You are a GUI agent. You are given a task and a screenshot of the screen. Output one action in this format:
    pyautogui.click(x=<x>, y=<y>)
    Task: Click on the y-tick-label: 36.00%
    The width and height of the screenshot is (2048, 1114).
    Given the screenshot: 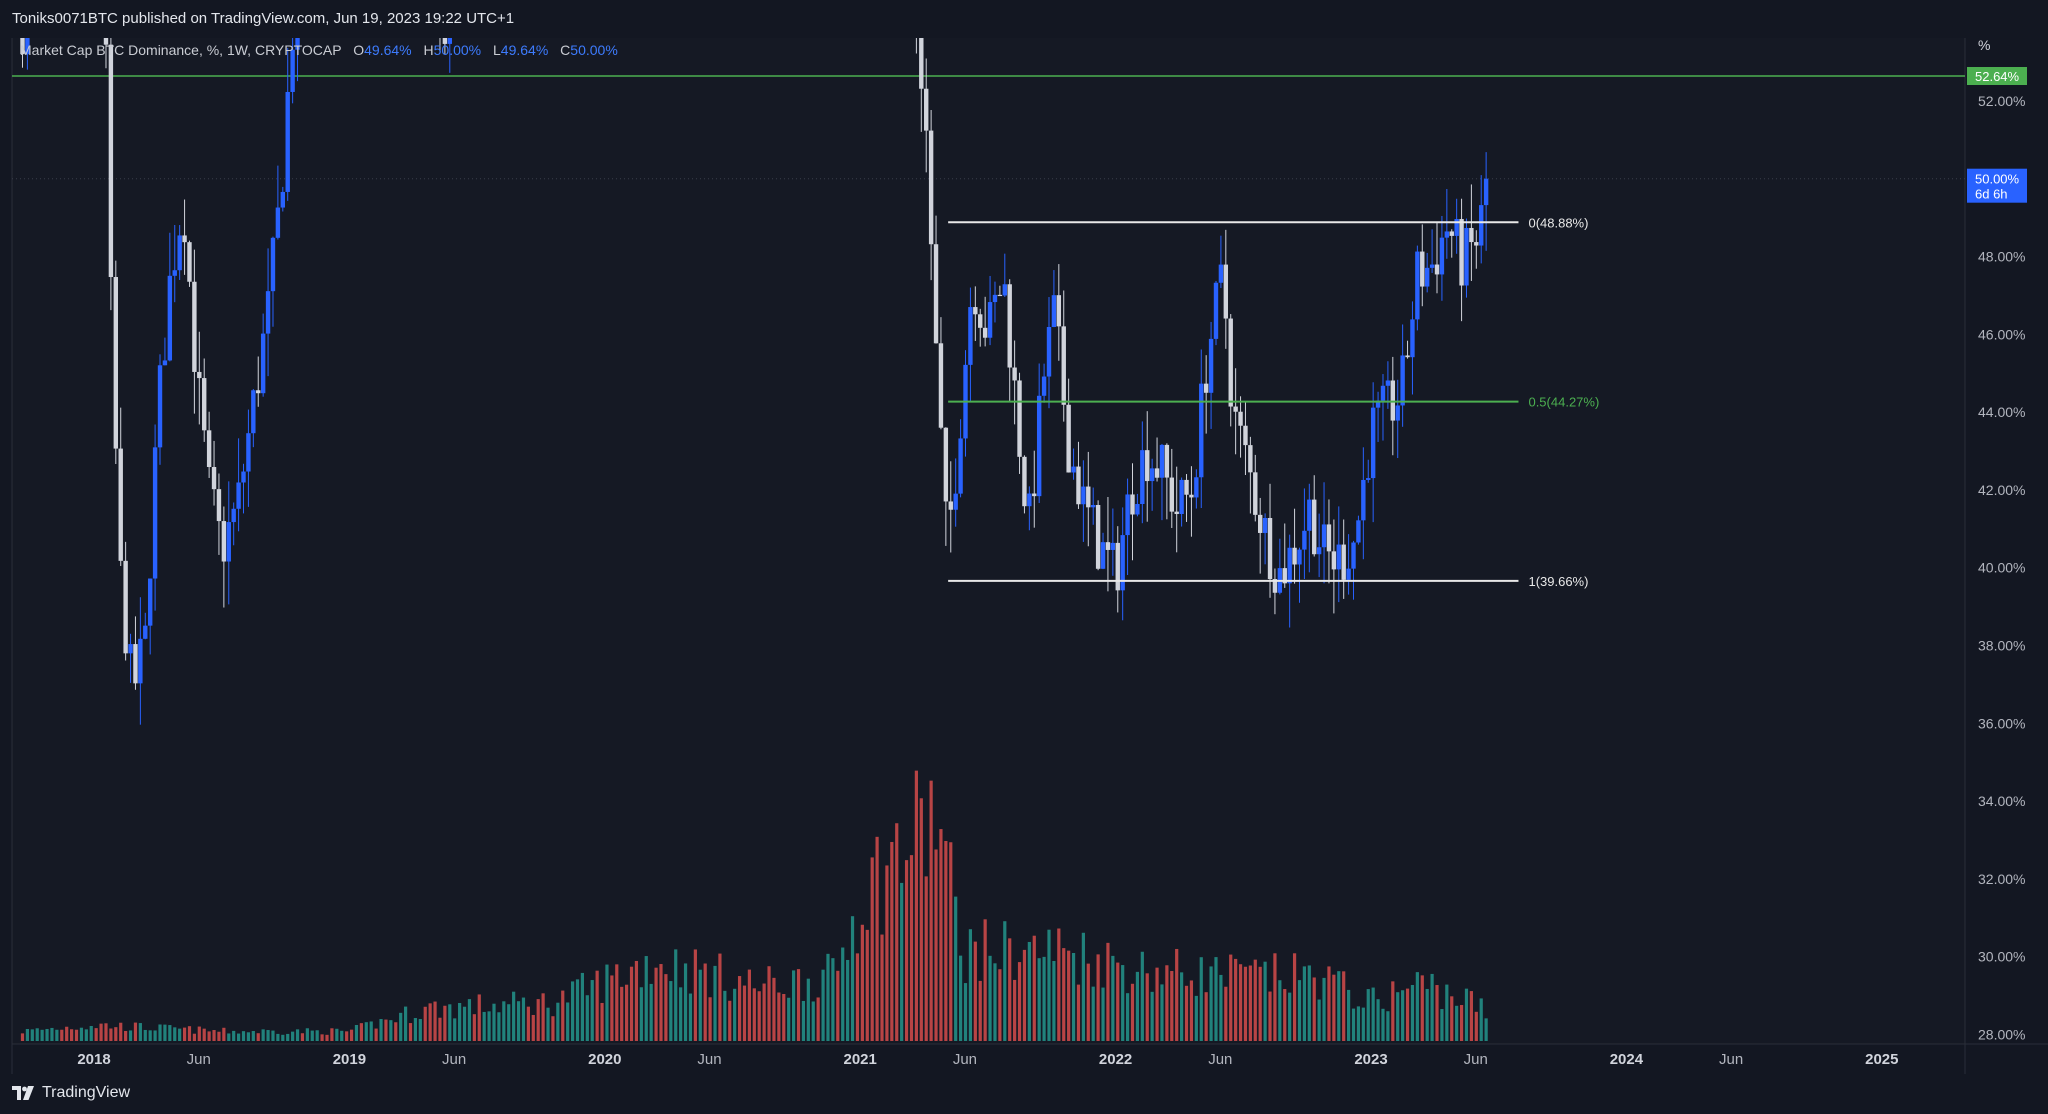 What is the action you would take?
    pyautogui.click(x=2001, y=723)
    